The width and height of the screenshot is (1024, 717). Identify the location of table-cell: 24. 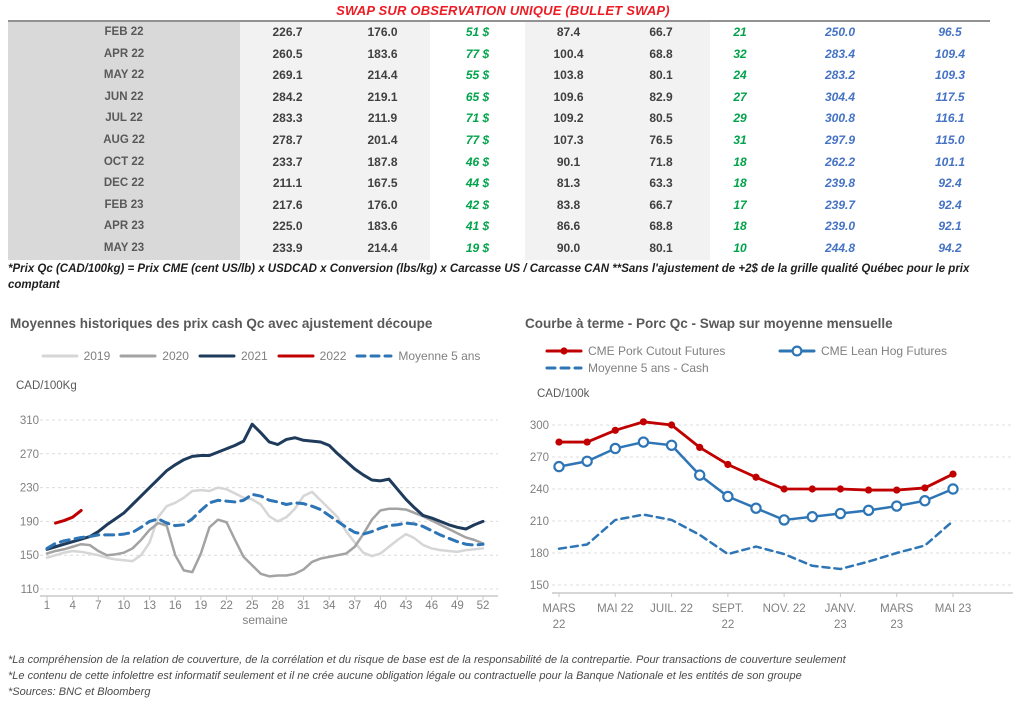
(740, 75).